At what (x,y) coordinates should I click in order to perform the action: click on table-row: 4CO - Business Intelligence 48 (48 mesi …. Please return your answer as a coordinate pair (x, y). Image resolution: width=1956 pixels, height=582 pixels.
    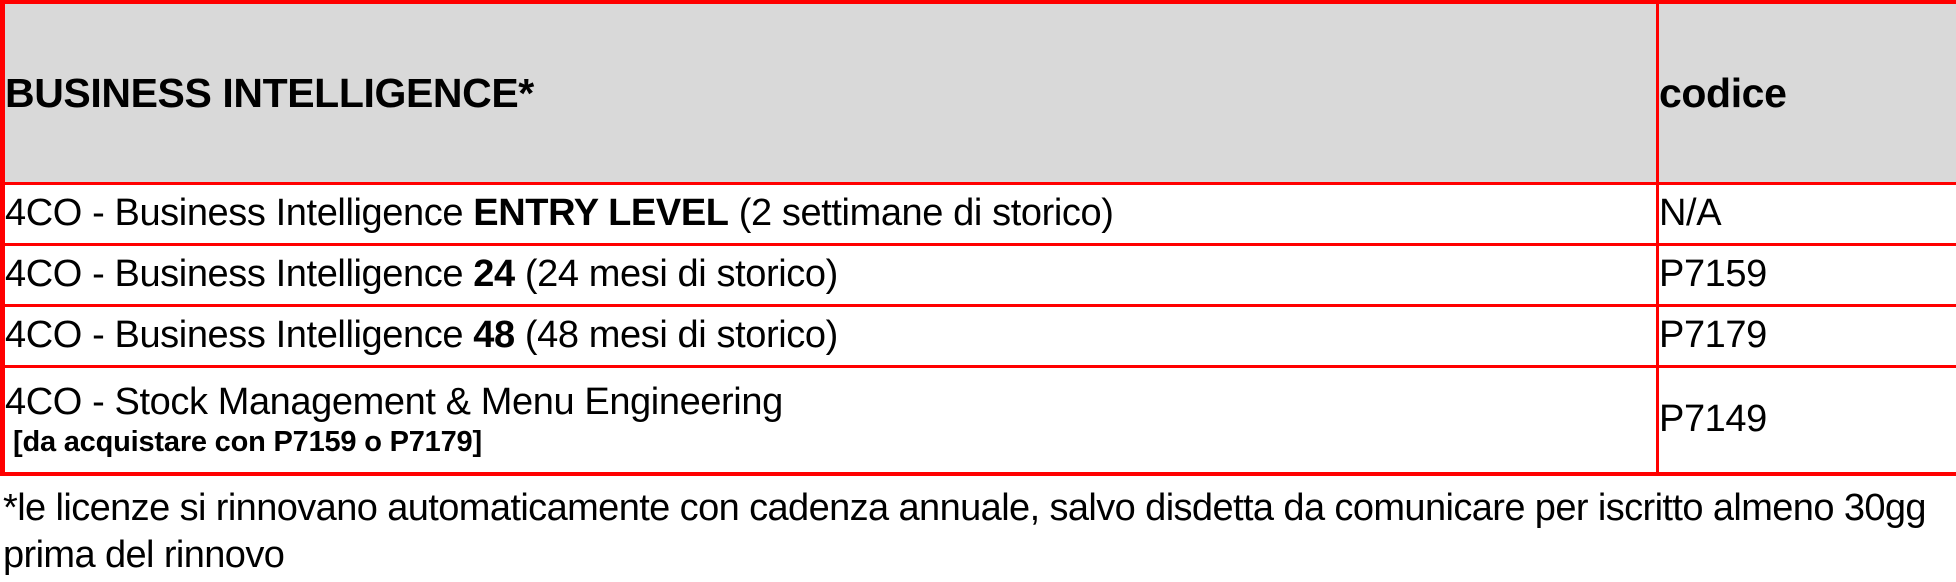
    Looking at the image, I should click on (978, 336).